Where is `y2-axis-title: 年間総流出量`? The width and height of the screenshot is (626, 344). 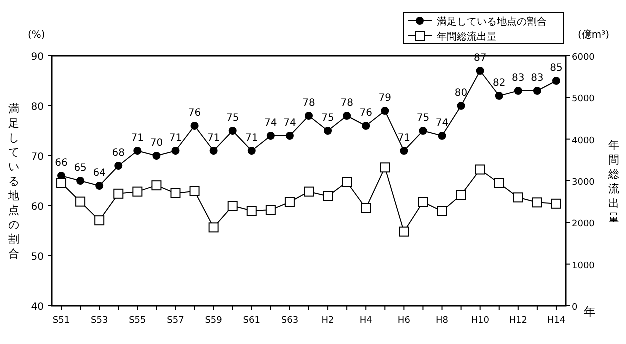
y2-axis-title: 年間総流出量 is located at coordinates (614, 181).